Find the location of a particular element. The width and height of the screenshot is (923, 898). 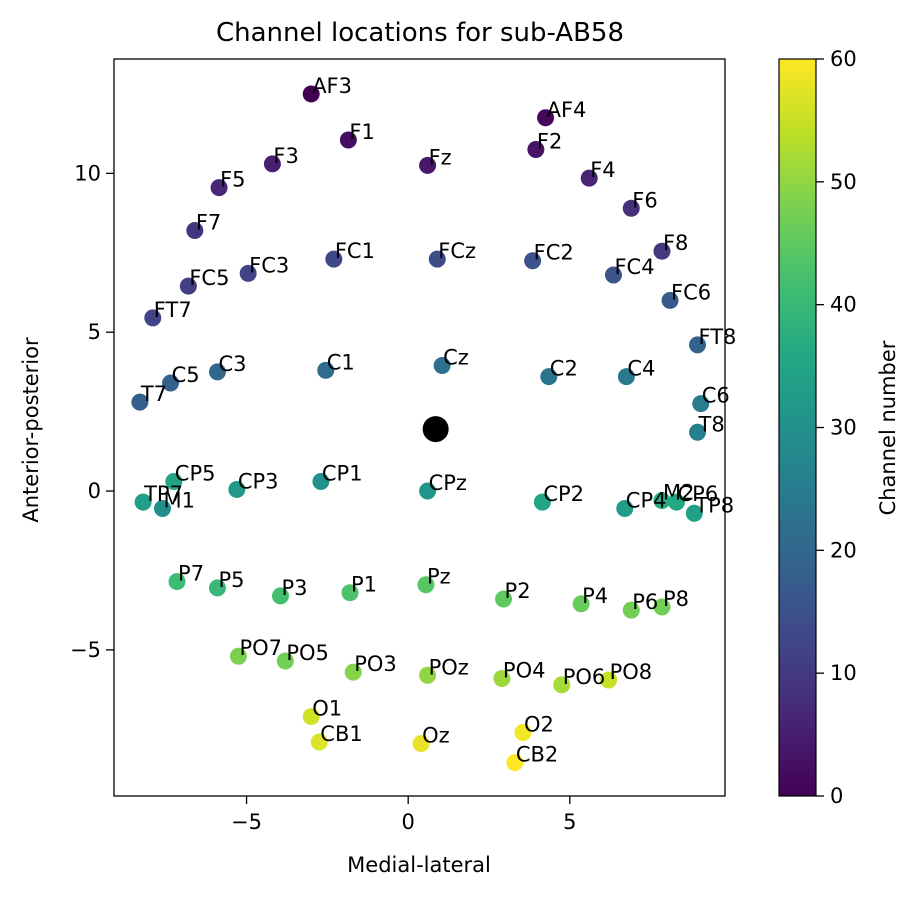

channel-label-af4: AF4 is located at coordinates (567, 110).